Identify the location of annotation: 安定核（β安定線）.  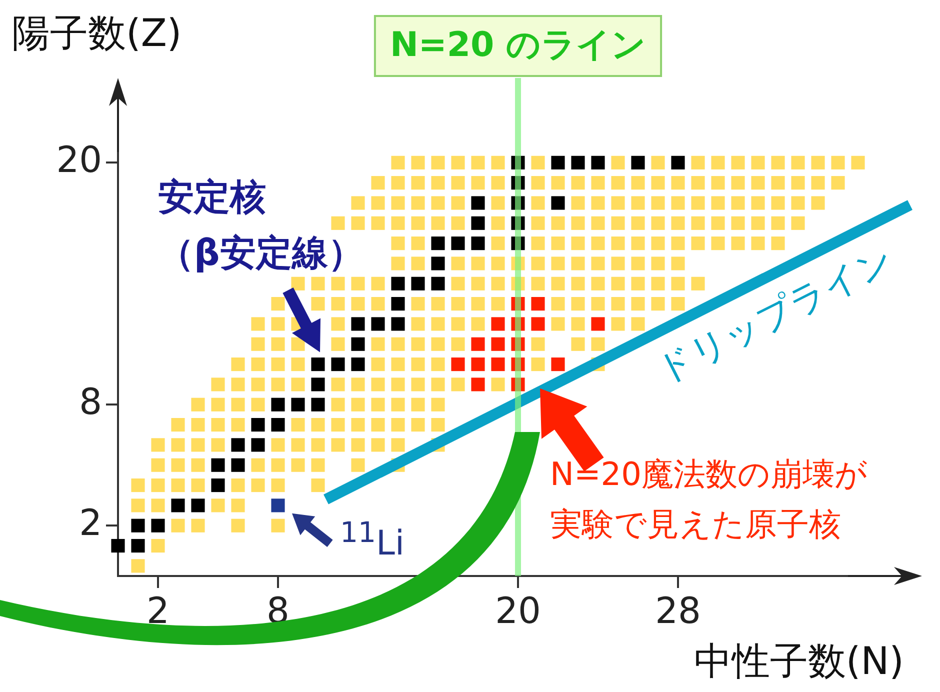
(261, 226).